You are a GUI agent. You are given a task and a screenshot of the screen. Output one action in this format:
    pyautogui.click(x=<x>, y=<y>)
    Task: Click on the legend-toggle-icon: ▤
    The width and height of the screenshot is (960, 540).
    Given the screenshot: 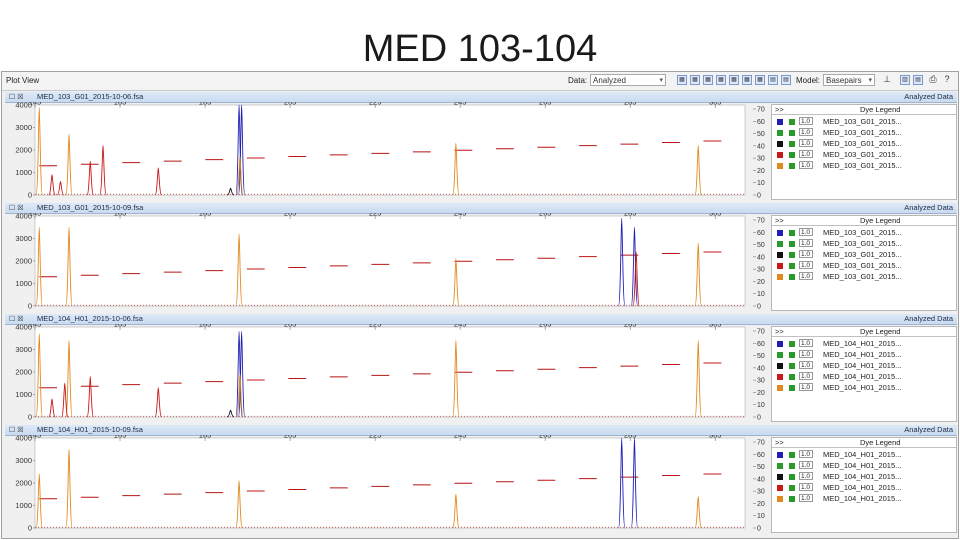 What is the action you would take?
    pyautogui.click(x=773, y=80)
    